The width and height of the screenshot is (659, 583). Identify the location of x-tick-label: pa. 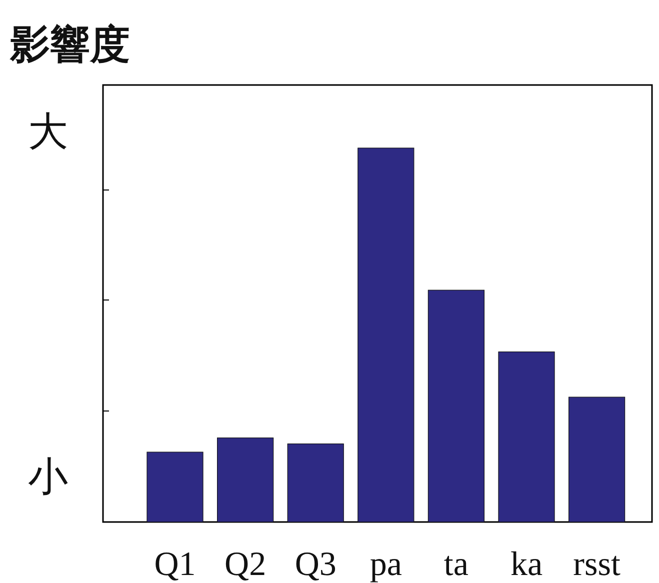
(386, 564).